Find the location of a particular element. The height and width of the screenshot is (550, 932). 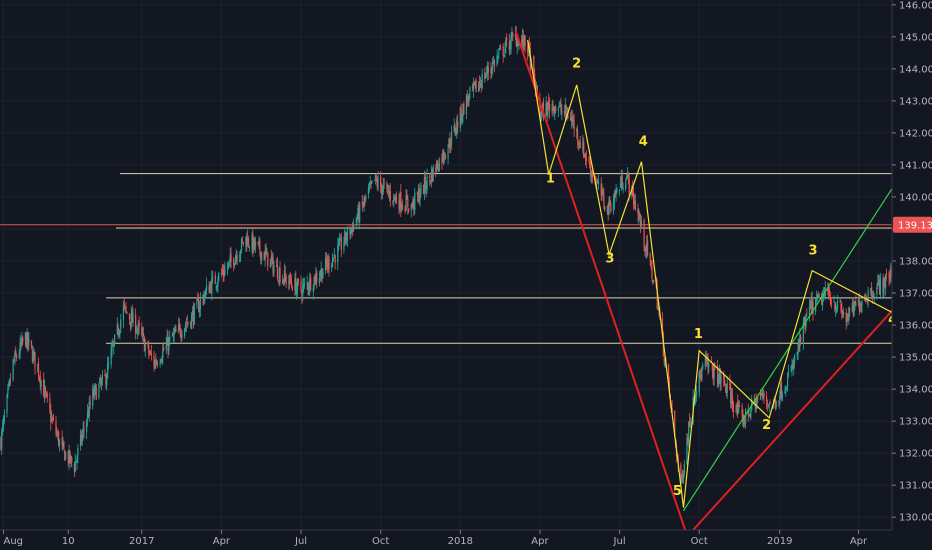

time-tick-label: Aug is located at coordinates (14, 541).